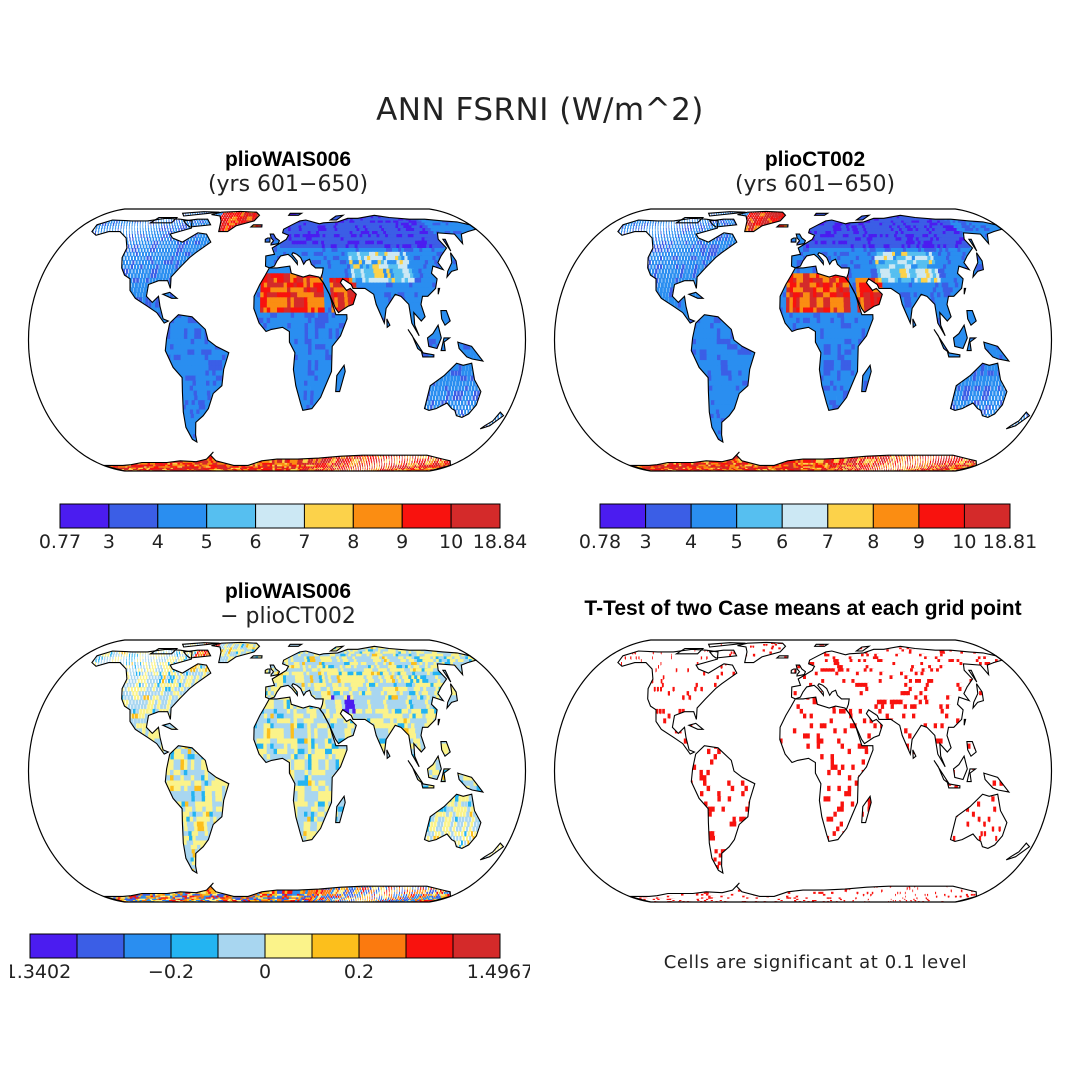 This screenshot has height=1080, width=1080. I want to click on panel3-title: plioWAIS006, so click(288, 592).